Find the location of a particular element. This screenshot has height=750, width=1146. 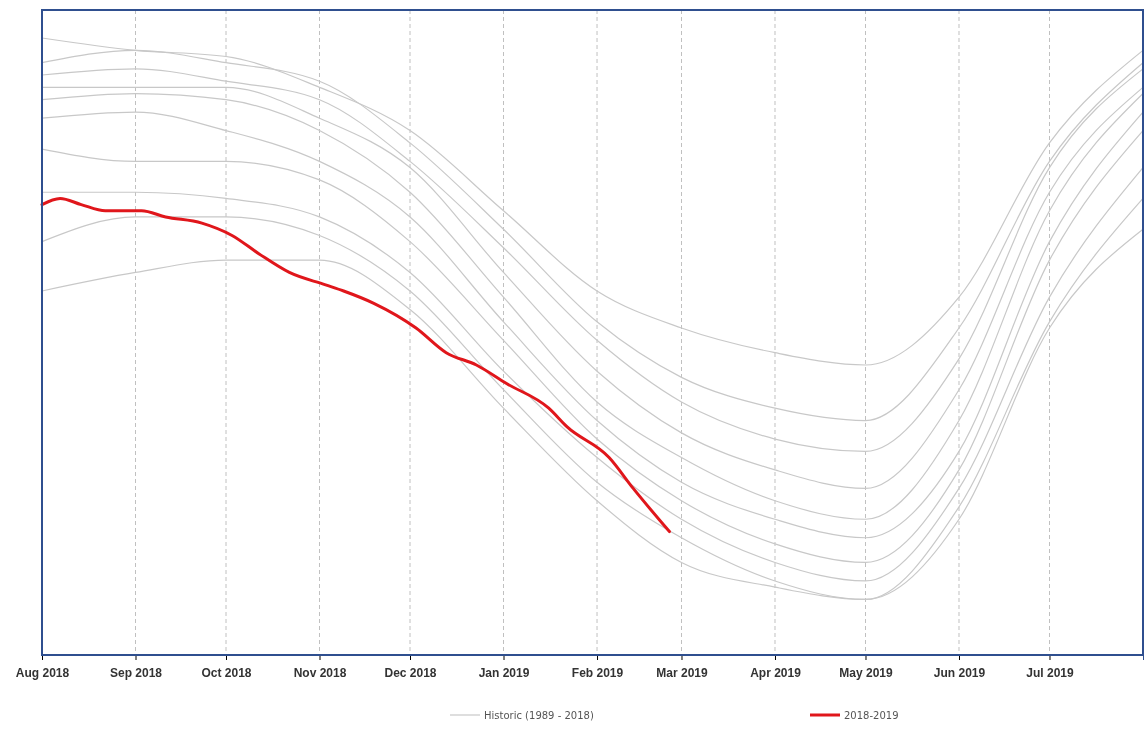

x-tick-label: Sep 2018 is located at coordinates (136, 673).